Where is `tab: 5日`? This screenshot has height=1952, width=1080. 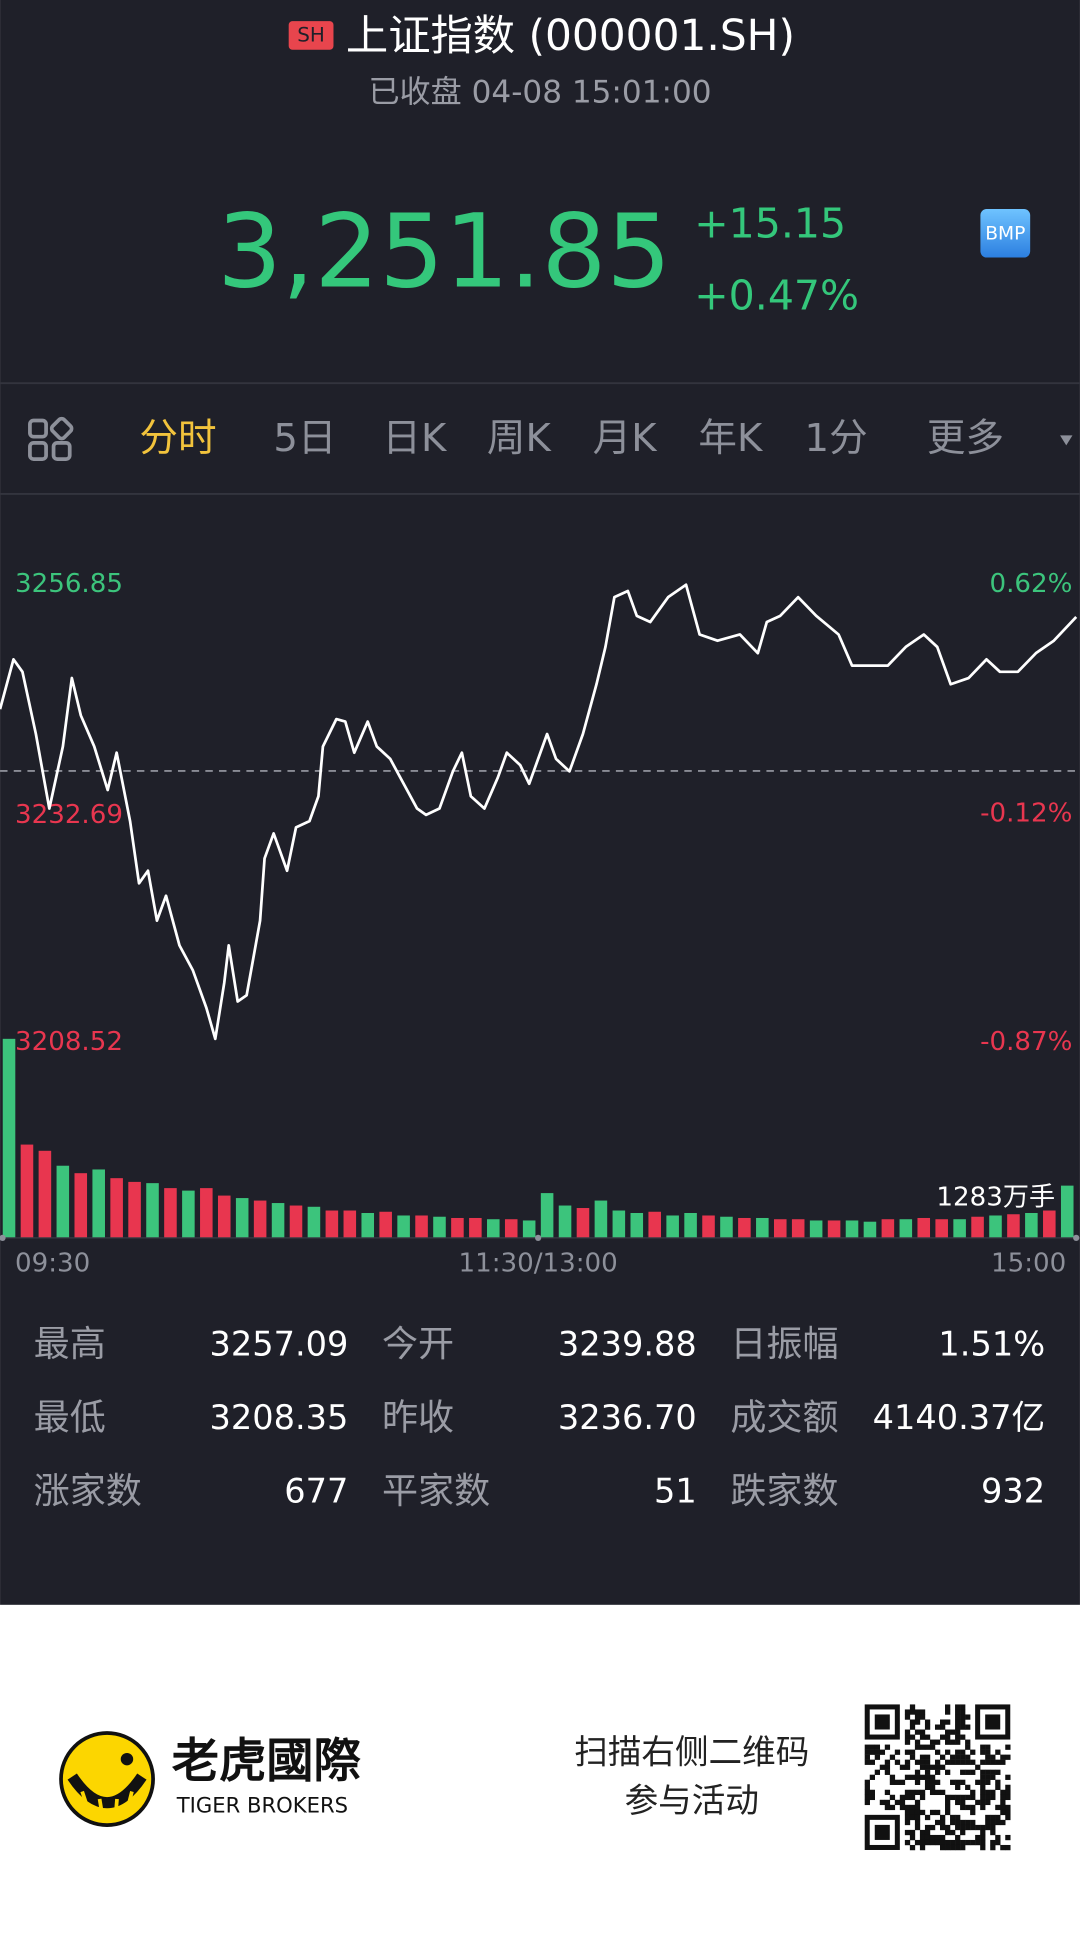
tab: 5日 is located at coordinates (304, 438).